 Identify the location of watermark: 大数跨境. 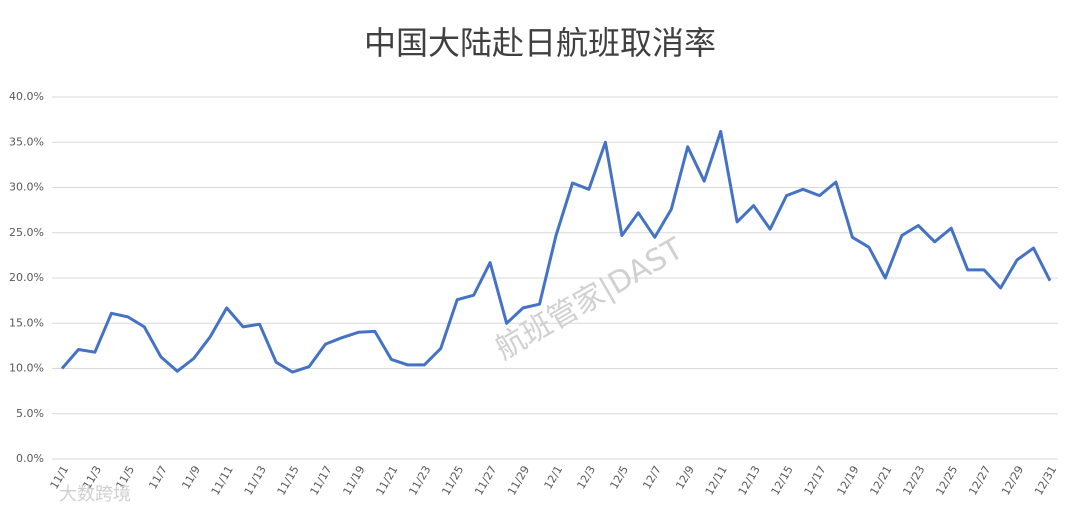
(95, 494).